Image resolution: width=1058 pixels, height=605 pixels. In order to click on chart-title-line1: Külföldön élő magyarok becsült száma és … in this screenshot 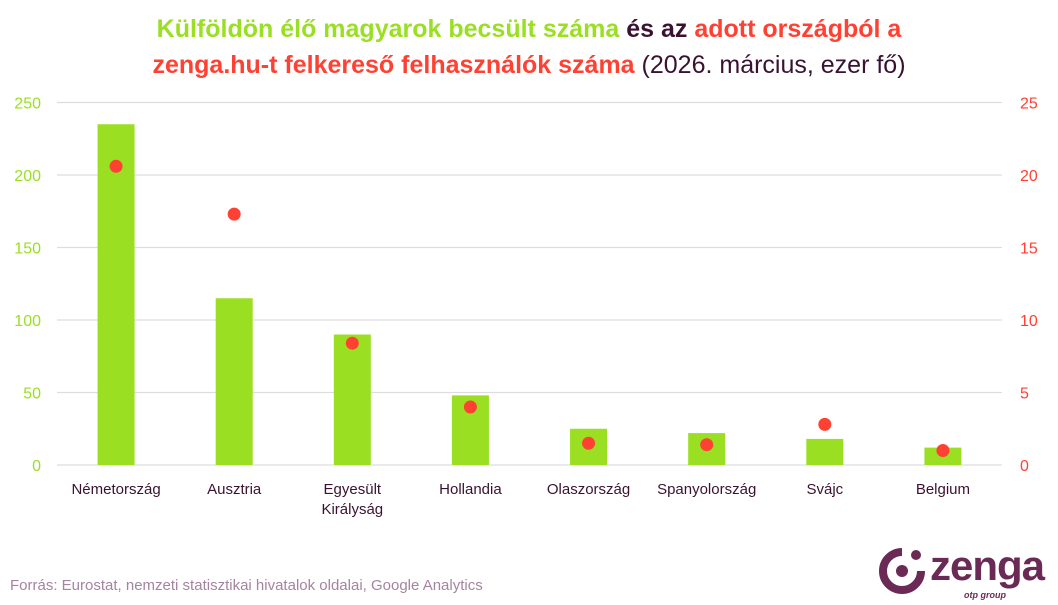, I will do `click(529, 29)`.